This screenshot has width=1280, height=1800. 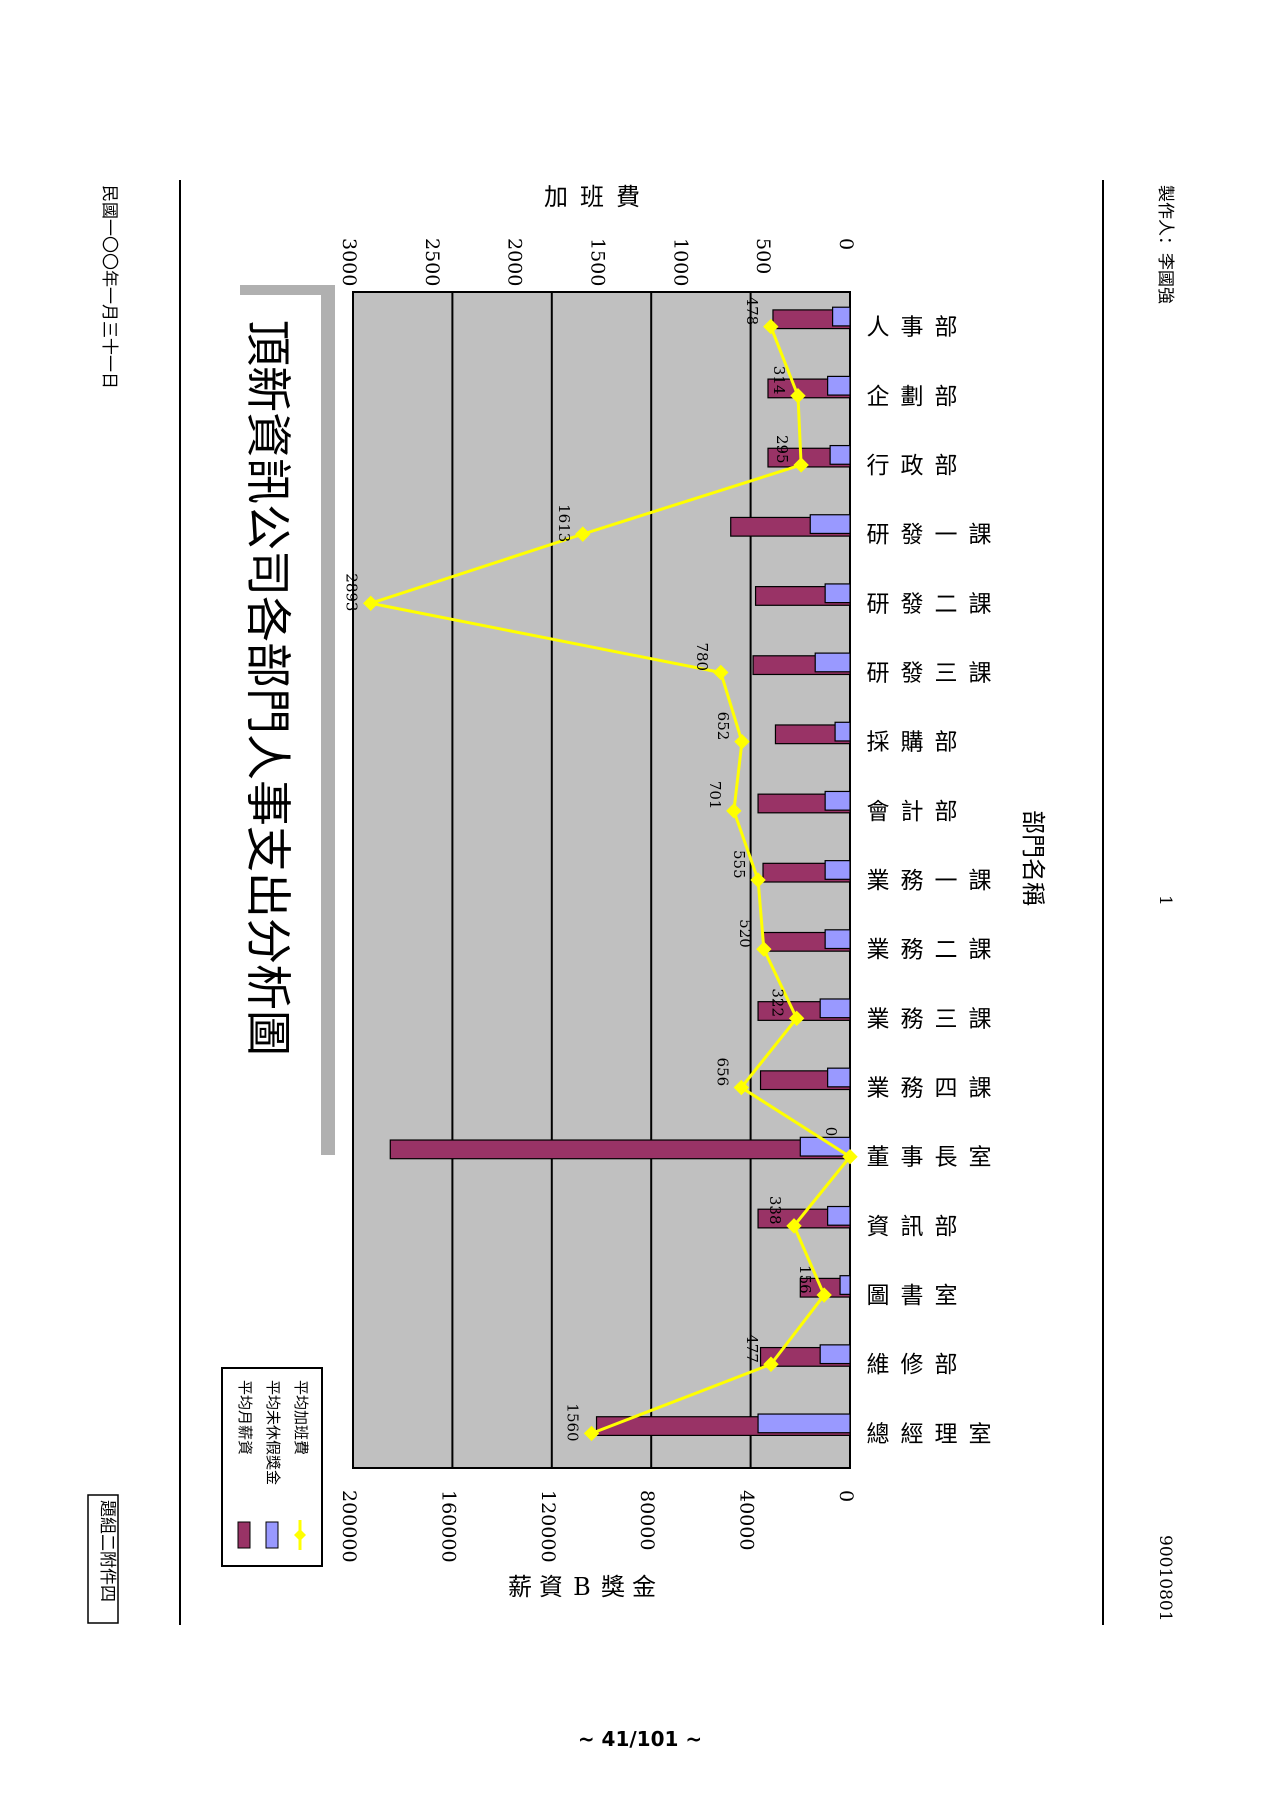 I want to click on category-label-char: 採, so click(x=878, y=743).